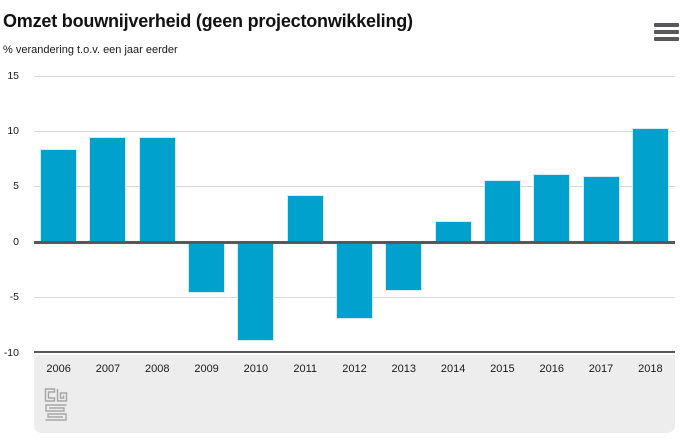 The image size is (700, 447). What do you see at coordinates (666, 32) in the screenshot?
I see `menu-button` at bounding box center [666, 32].